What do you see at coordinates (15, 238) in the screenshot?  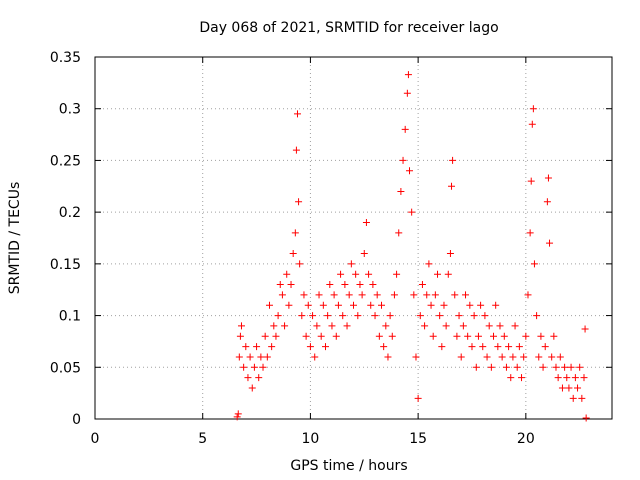 I see `y-axis-label: SRMTID / TECUs` at bounding box center [15, 238].